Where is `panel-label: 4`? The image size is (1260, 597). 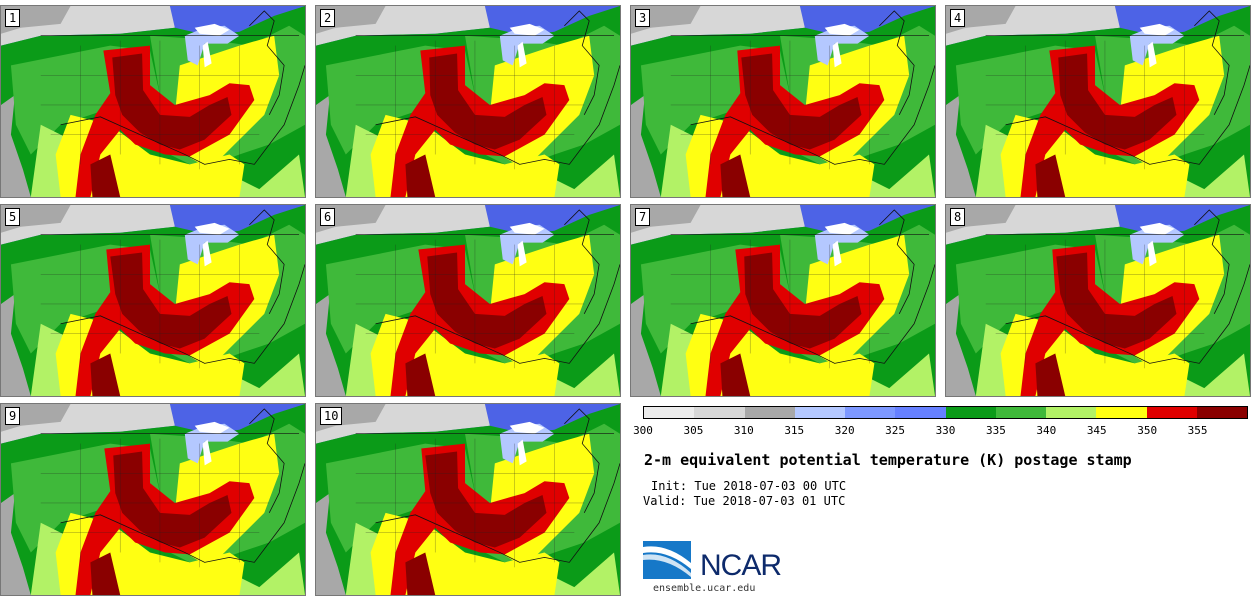
panel-label: 4 is located at coordinates (958, 18).